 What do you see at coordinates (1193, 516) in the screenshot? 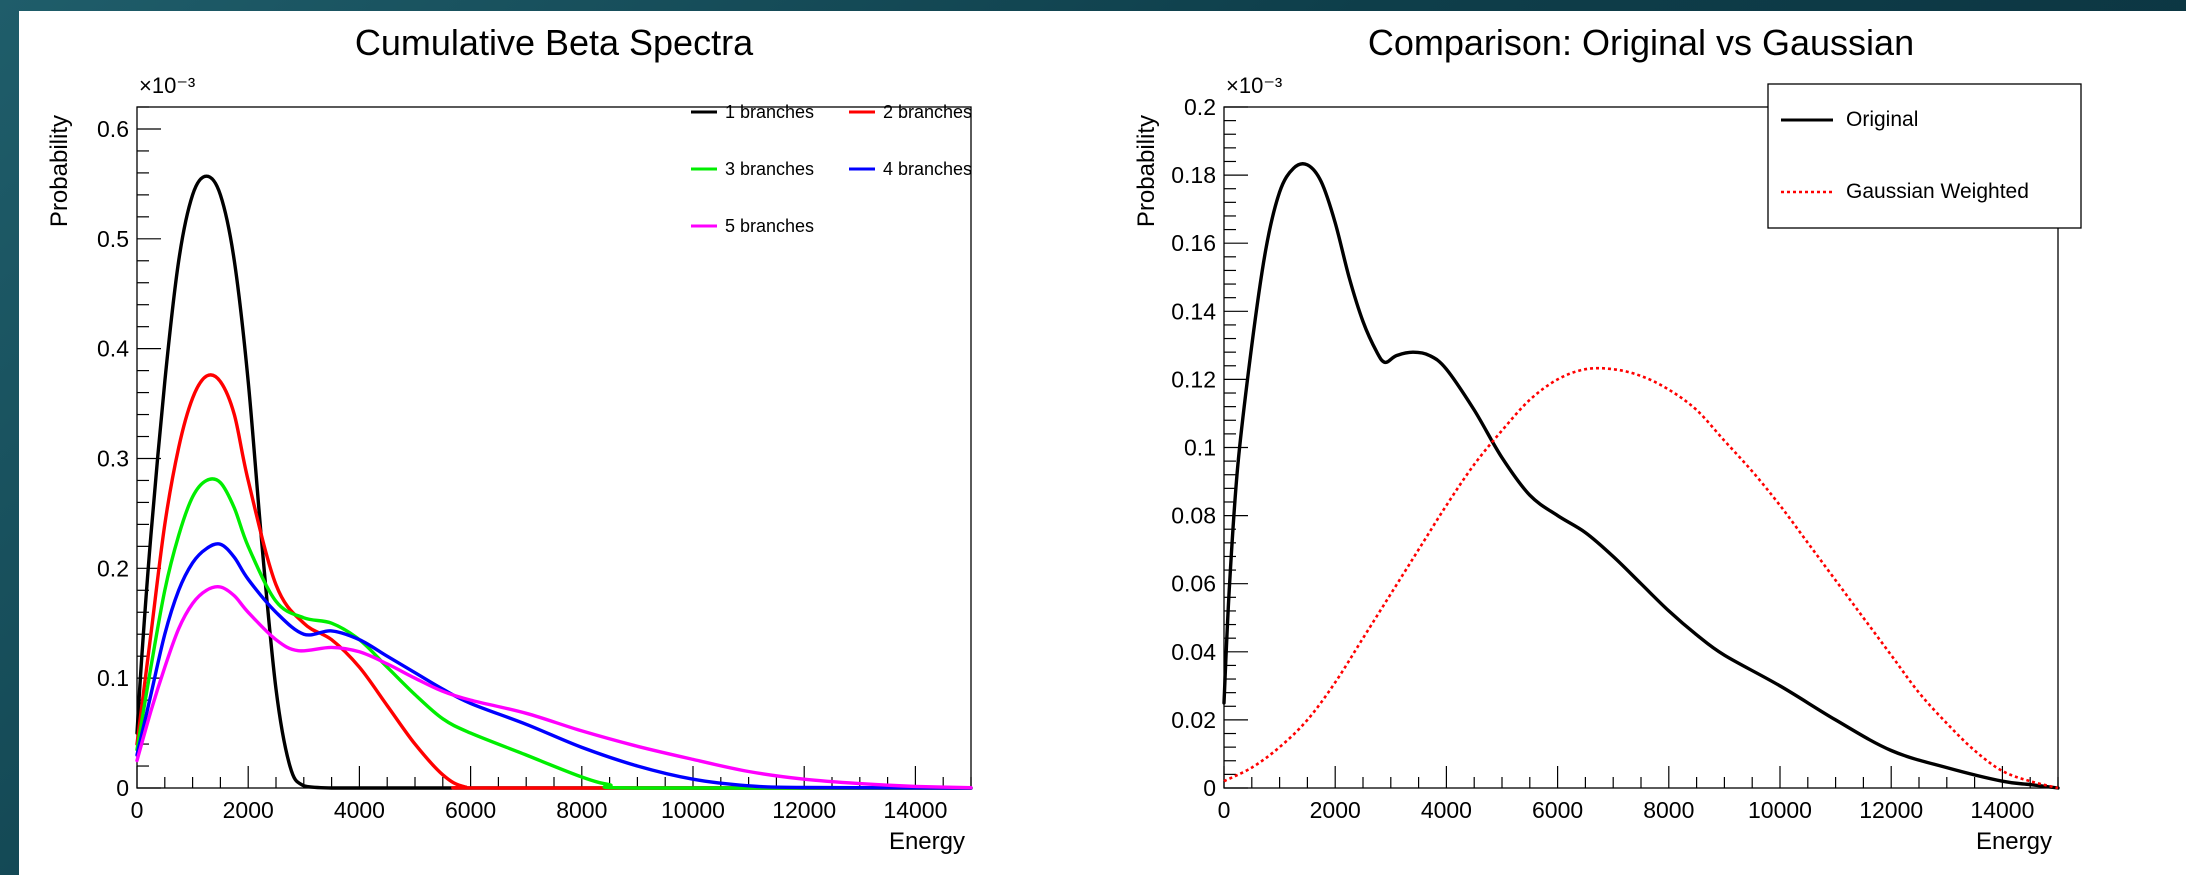
I see `y-tick-label: 0.08` at bounding box center [1193, 516].